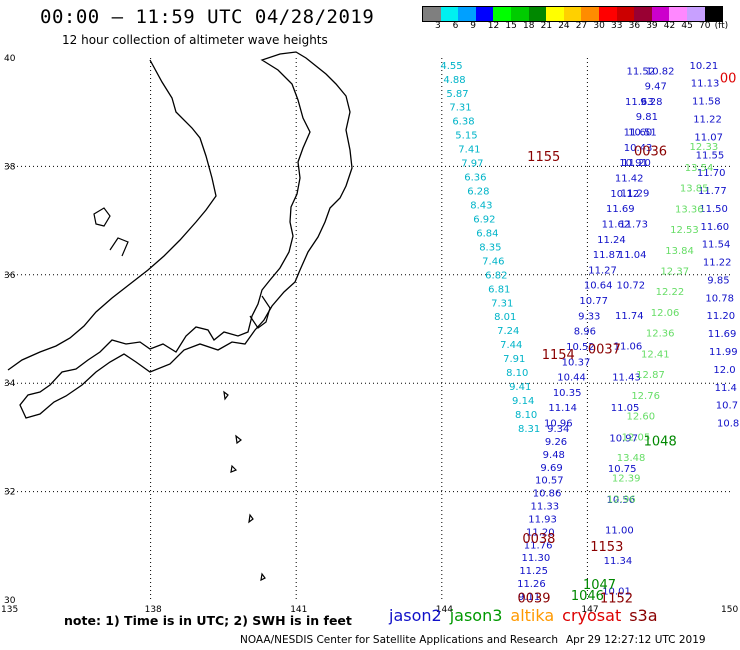 This screenshot has width=740, height=650. I want to click on wave-height-value: 8.43, so click(481, 206).